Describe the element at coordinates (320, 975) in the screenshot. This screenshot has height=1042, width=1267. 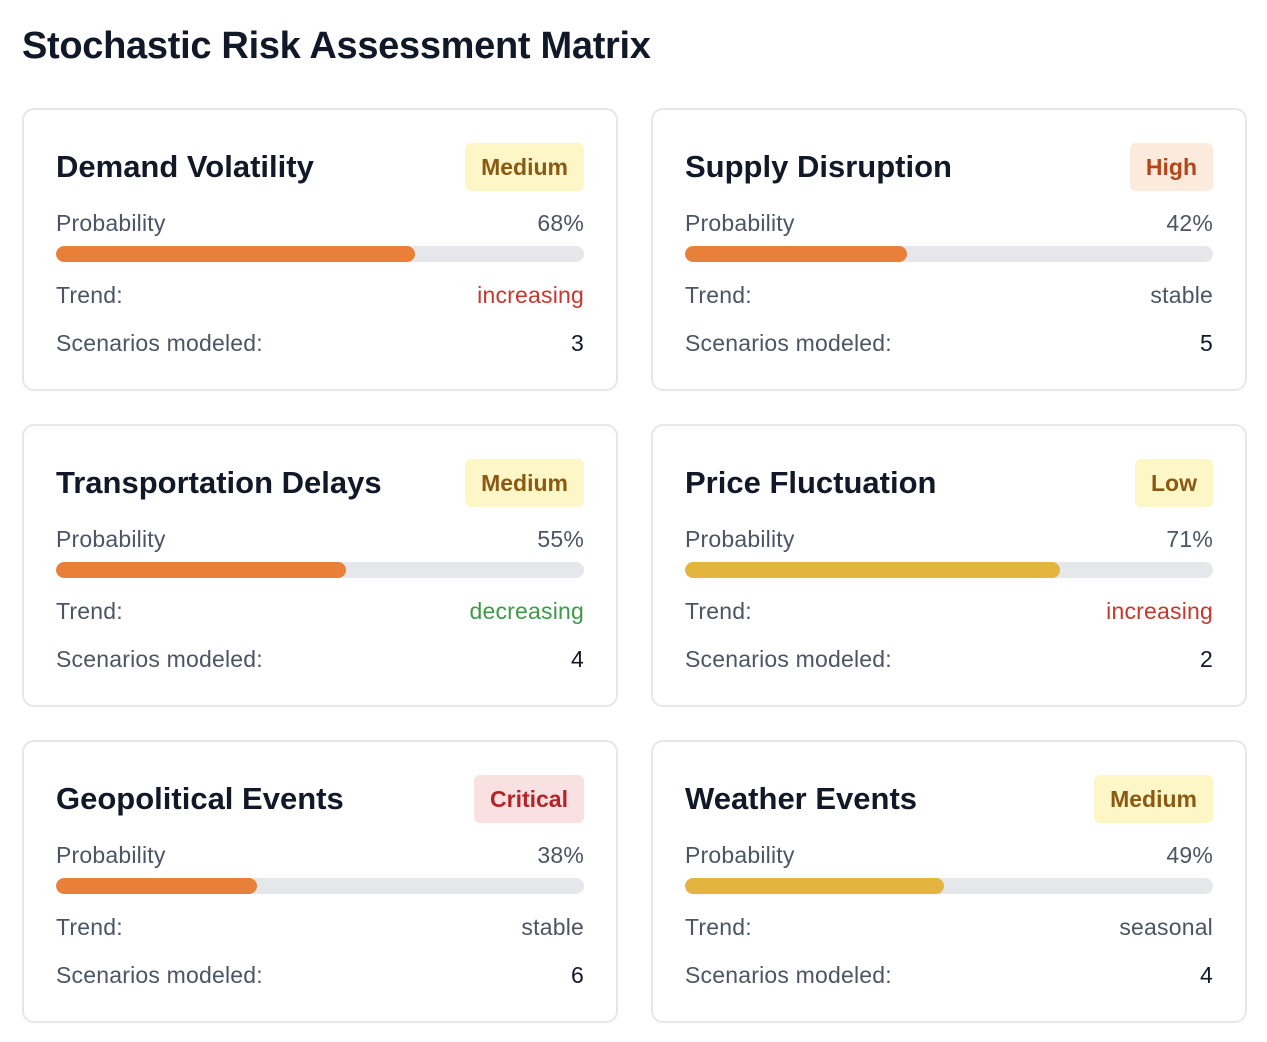
I see `scenarios-row: Scenarios modeled: 6` at that location.